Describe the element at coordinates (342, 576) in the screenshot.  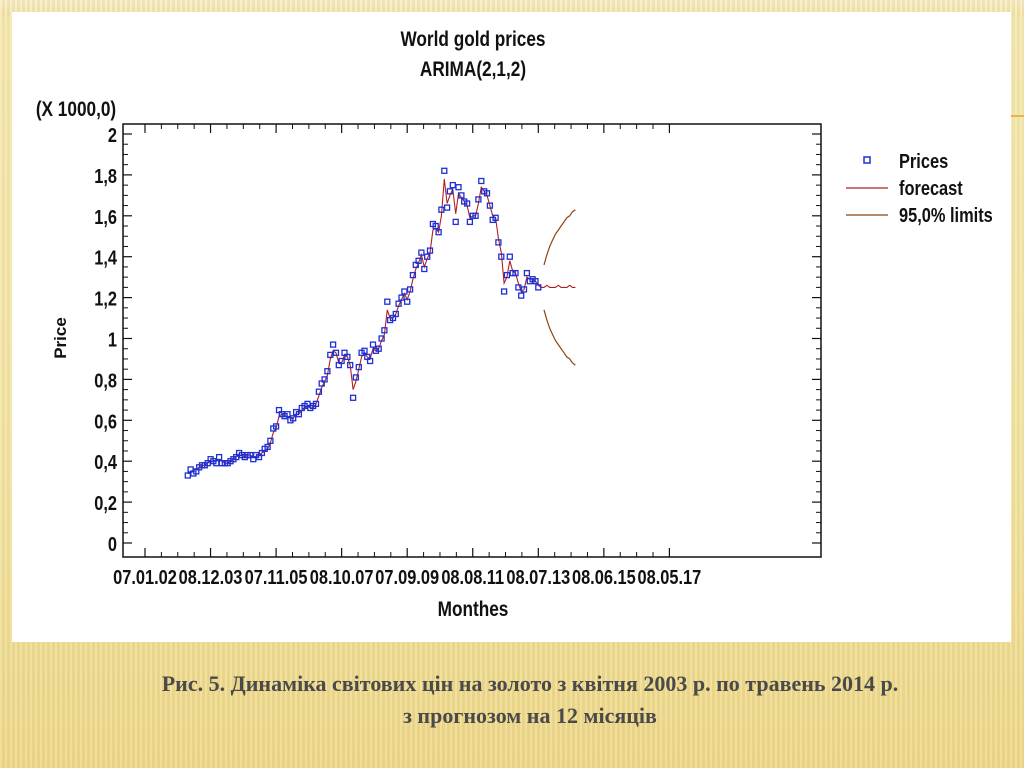
I see `x-tick-label: 08.10.07` at that location.